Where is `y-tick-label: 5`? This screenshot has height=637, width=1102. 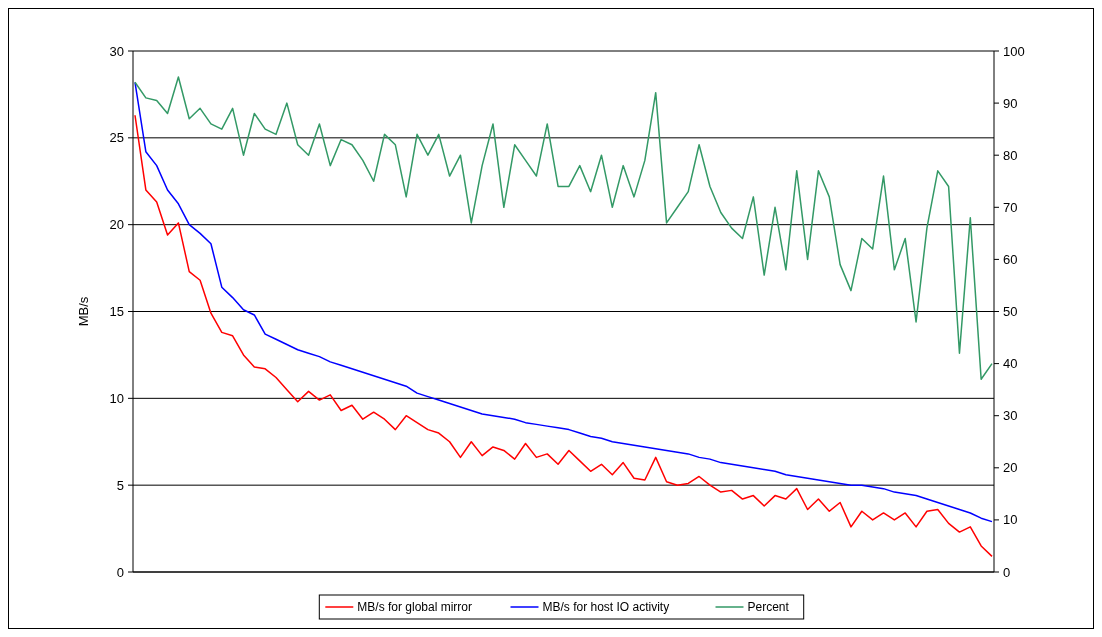 y-tick-label: 5 is located at coordinates (120, 485).